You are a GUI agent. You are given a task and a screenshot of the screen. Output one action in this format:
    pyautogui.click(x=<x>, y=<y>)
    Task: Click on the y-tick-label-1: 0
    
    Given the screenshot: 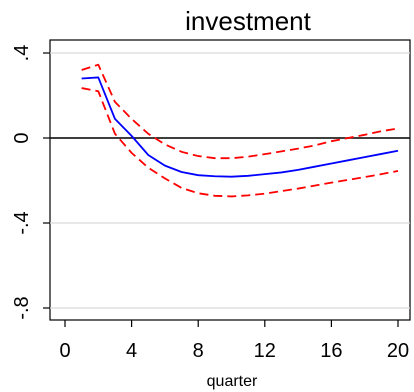 What is the action you would take?
    pyautogui.click(x=22, y=137)
    